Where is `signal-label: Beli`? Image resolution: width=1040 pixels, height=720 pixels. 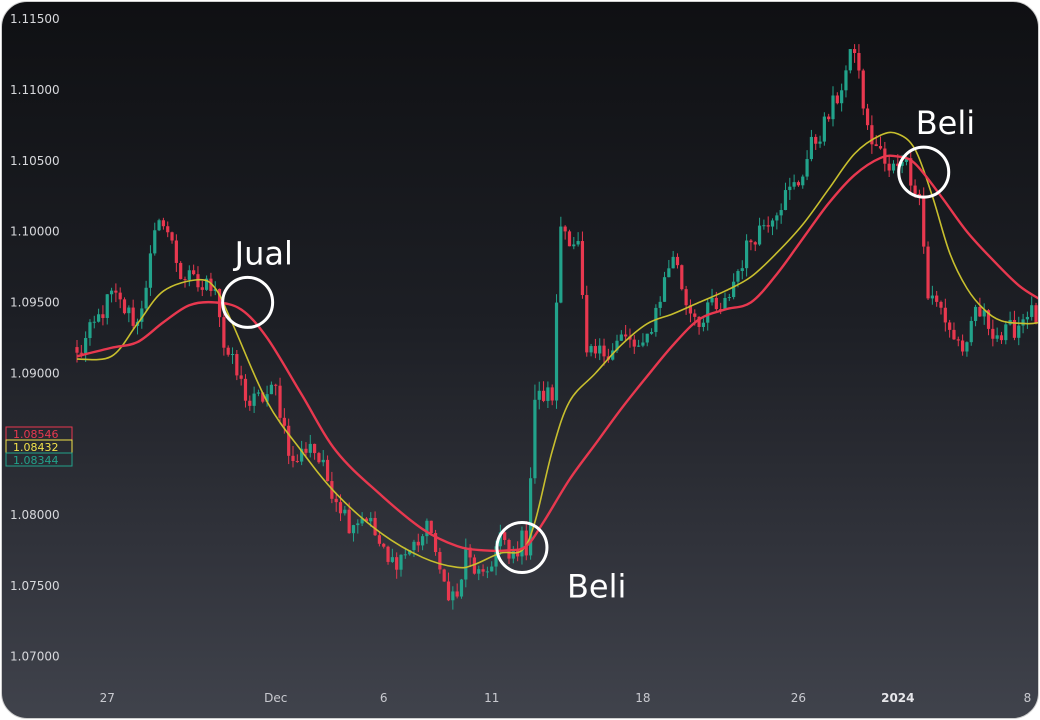
signal-label: Beli is located at coordinates (596, 587).